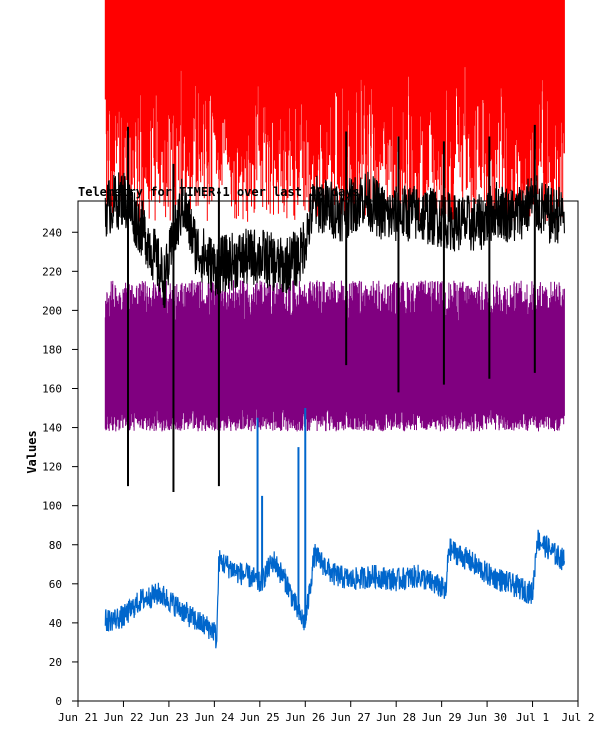 Image resolution: width=615 pixels, height=741 pixels. I want to click on x-tick-label-4: Jun 25, so click(260, 717).